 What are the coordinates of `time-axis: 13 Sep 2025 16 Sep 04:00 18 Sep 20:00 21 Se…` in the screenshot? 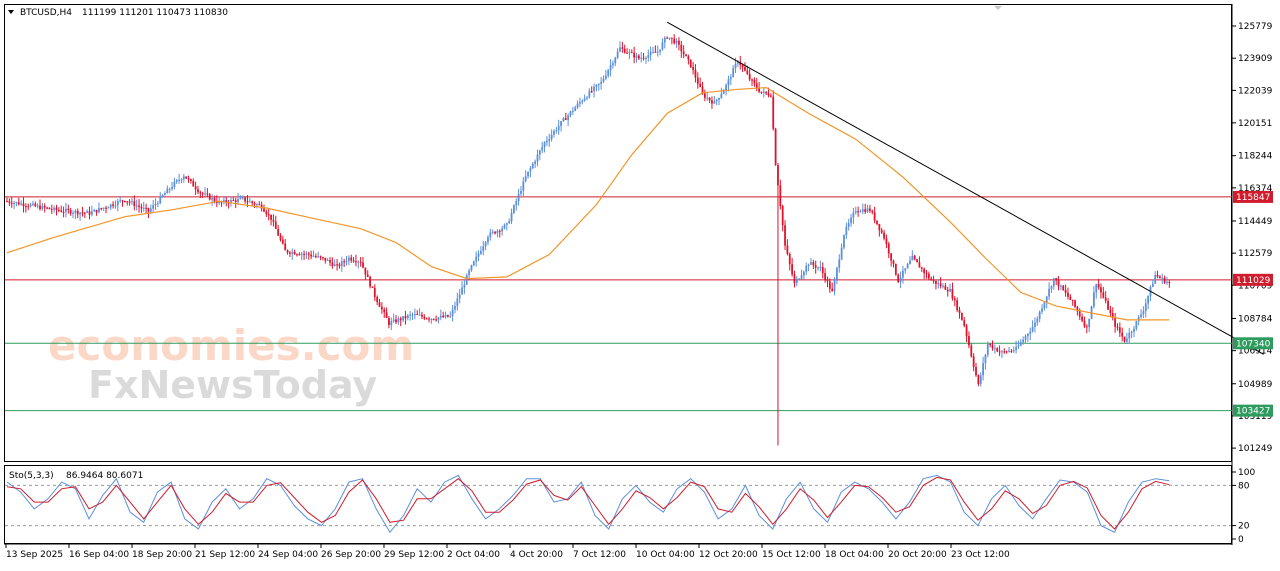 It's located at (507, 552).